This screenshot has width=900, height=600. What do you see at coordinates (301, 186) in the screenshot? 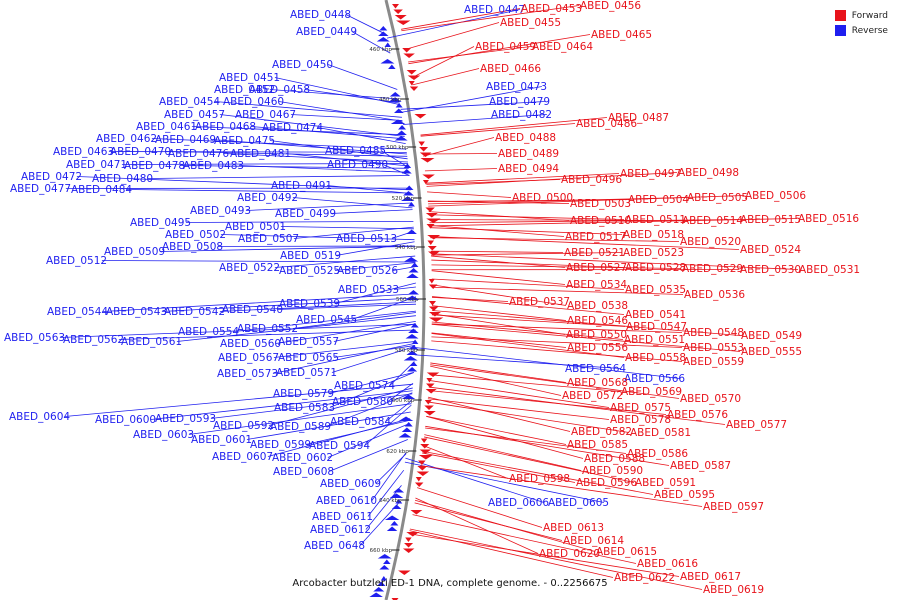
I see `reverse-gene-label: ABED_0491` at bounding box center [301, 186].